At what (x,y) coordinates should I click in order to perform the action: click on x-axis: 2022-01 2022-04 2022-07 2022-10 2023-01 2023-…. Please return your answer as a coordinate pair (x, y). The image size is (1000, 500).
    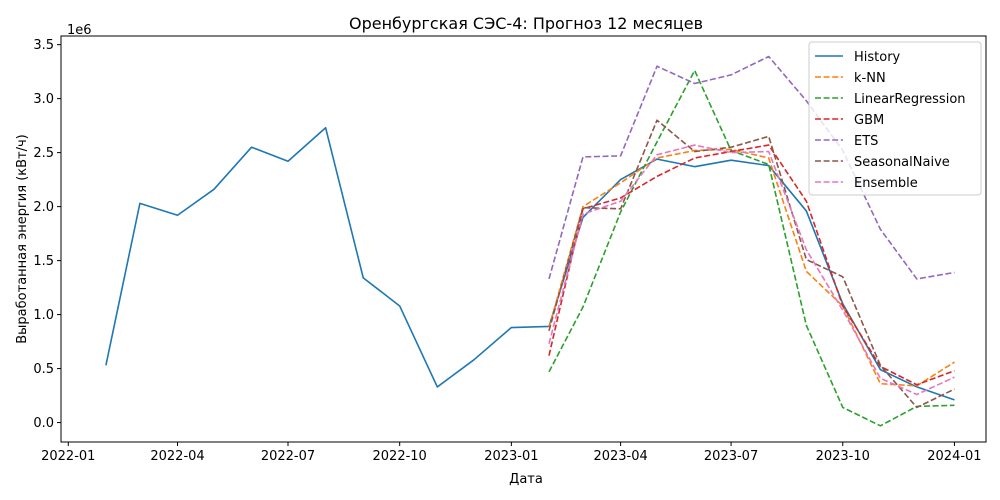
    Looking at the image, I should click on (511, 453).